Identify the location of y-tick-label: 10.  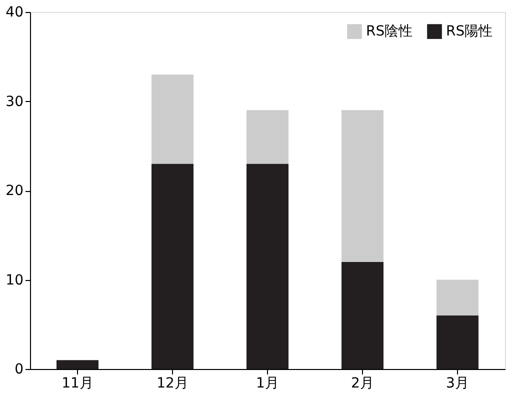
(15, 280).